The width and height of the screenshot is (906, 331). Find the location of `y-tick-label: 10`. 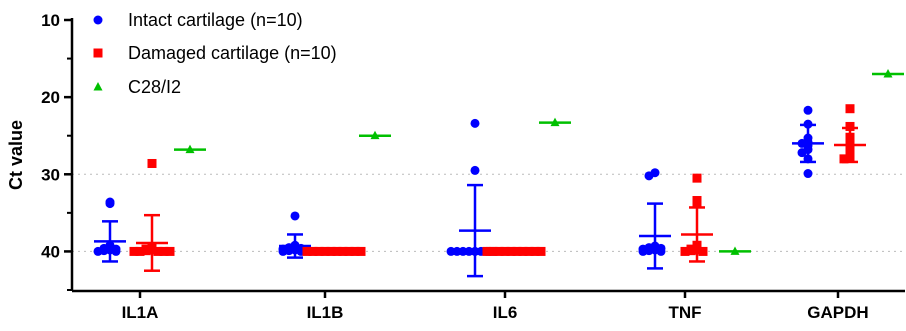

y-tick-label: 10 is located at coordinates (50, 20).